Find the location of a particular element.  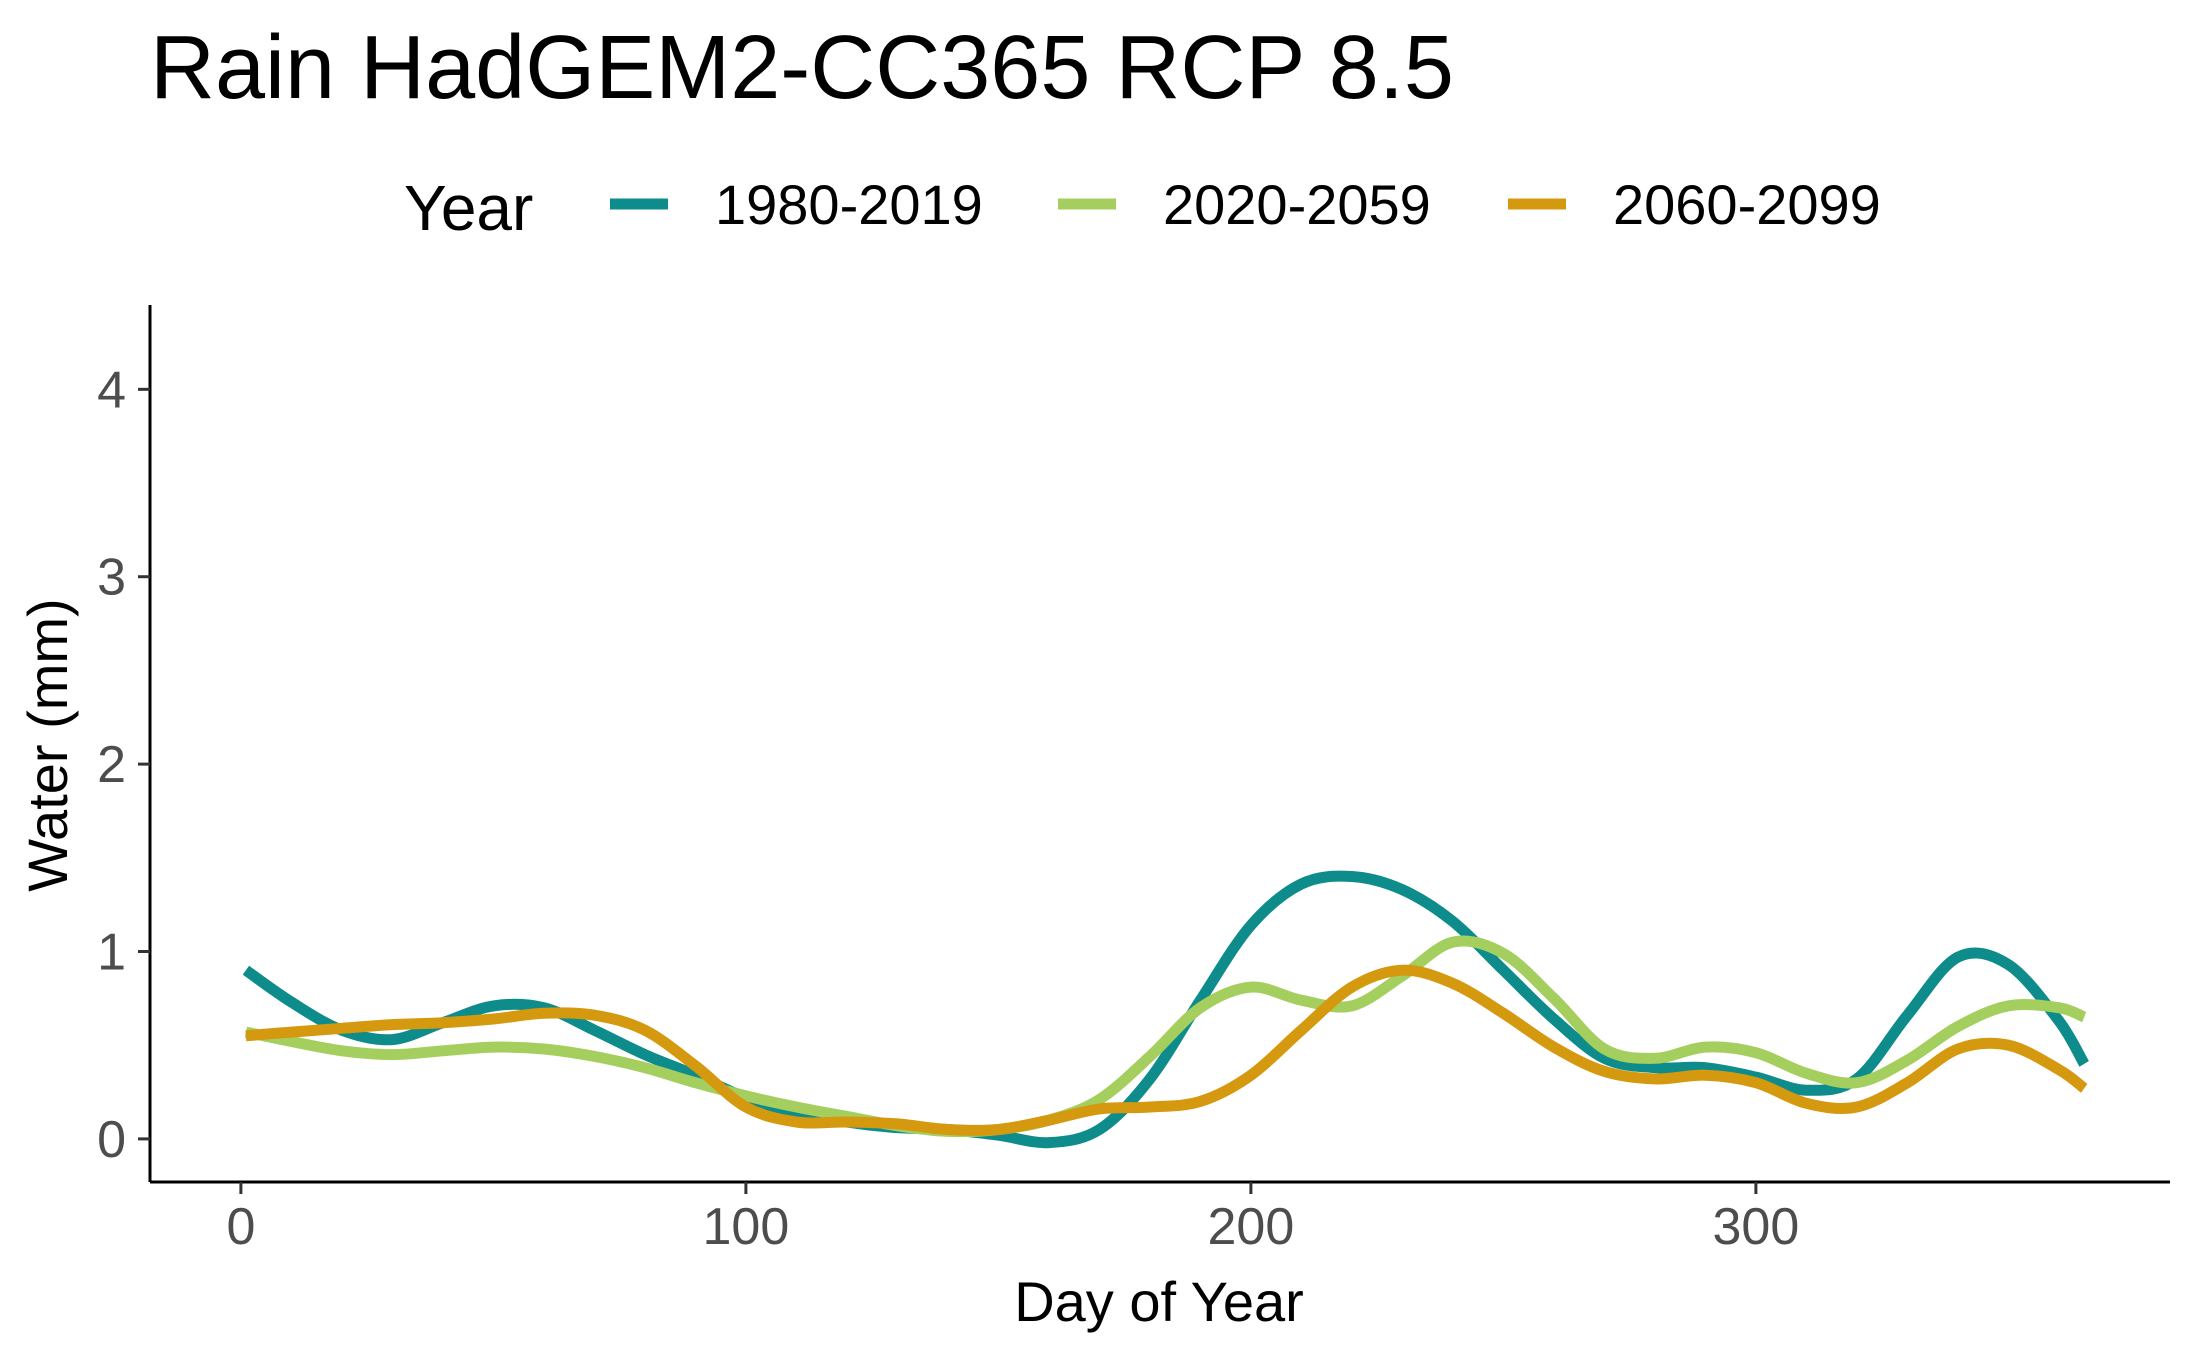

legend-label: 2060-2099 is located at coordinates (1747, 204).